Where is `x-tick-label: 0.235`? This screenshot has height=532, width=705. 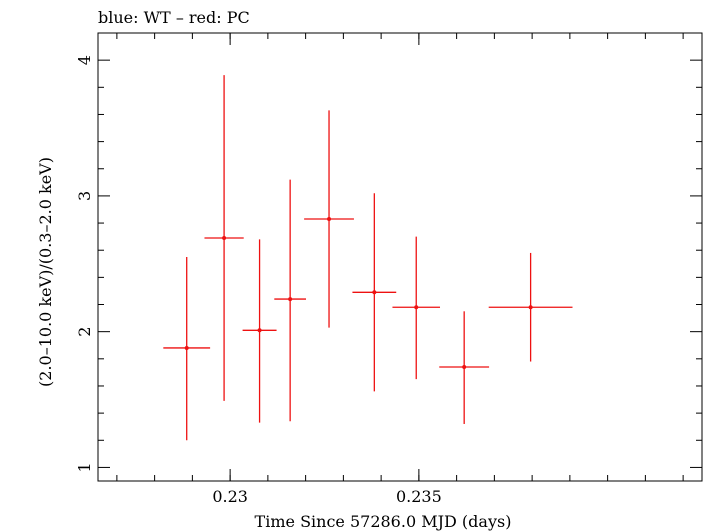 x-tick-label: 0.235 is located at coordinates (419, 496).